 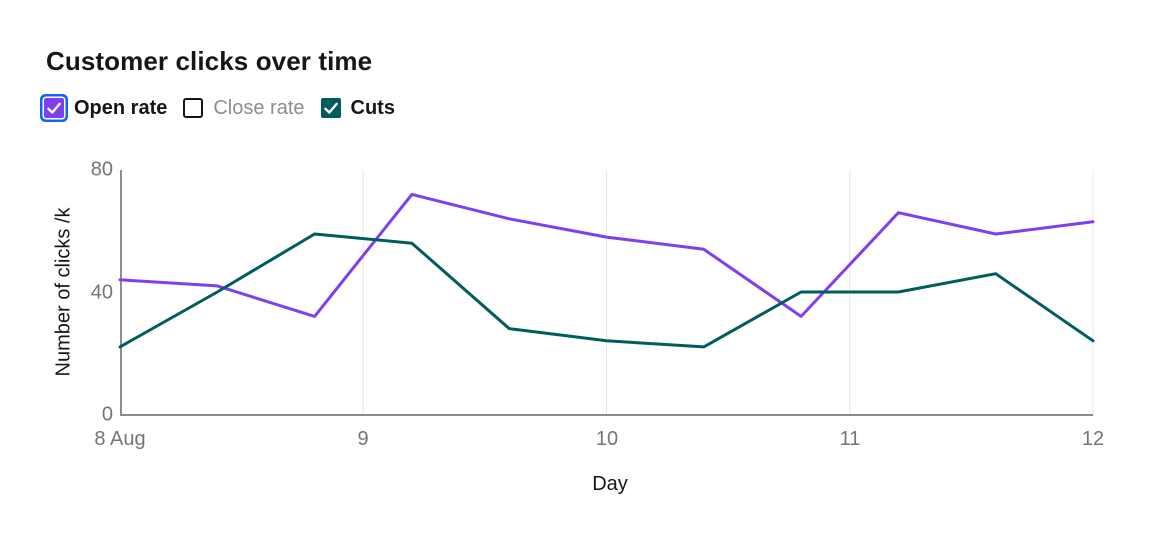 What do you see at coordinates (120, 439) in the screenshot?
I see `x-tick-label-8-aug: 8 Aug` at bounding box center [120, 439].